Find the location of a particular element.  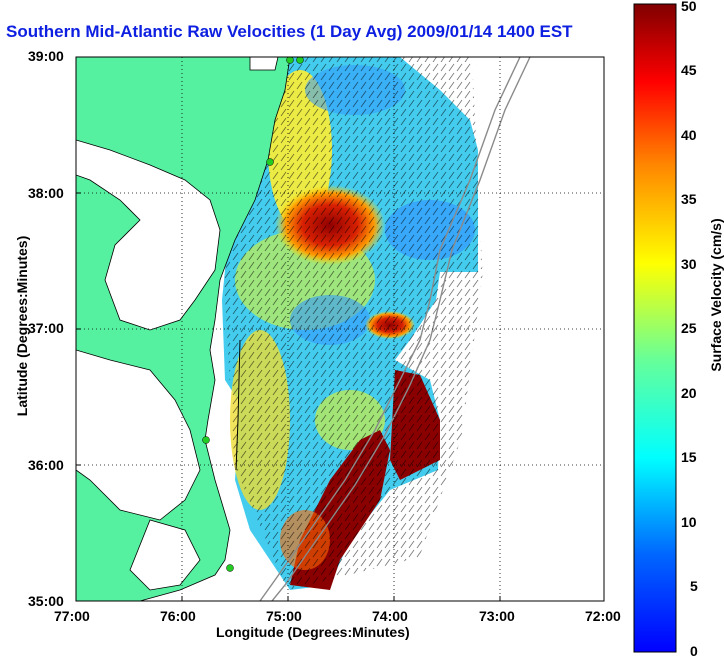

colorbar-tick-label: 45 is located at coordinates (689, 70).